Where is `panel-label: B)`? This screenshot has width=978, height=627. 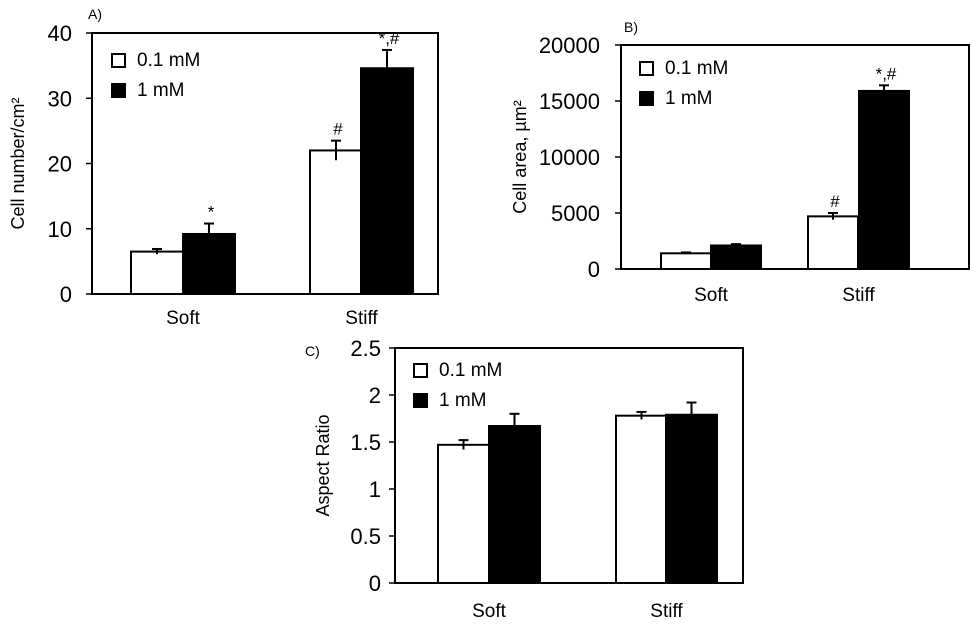
panel-label: B) is located at coordinates (631, 27).